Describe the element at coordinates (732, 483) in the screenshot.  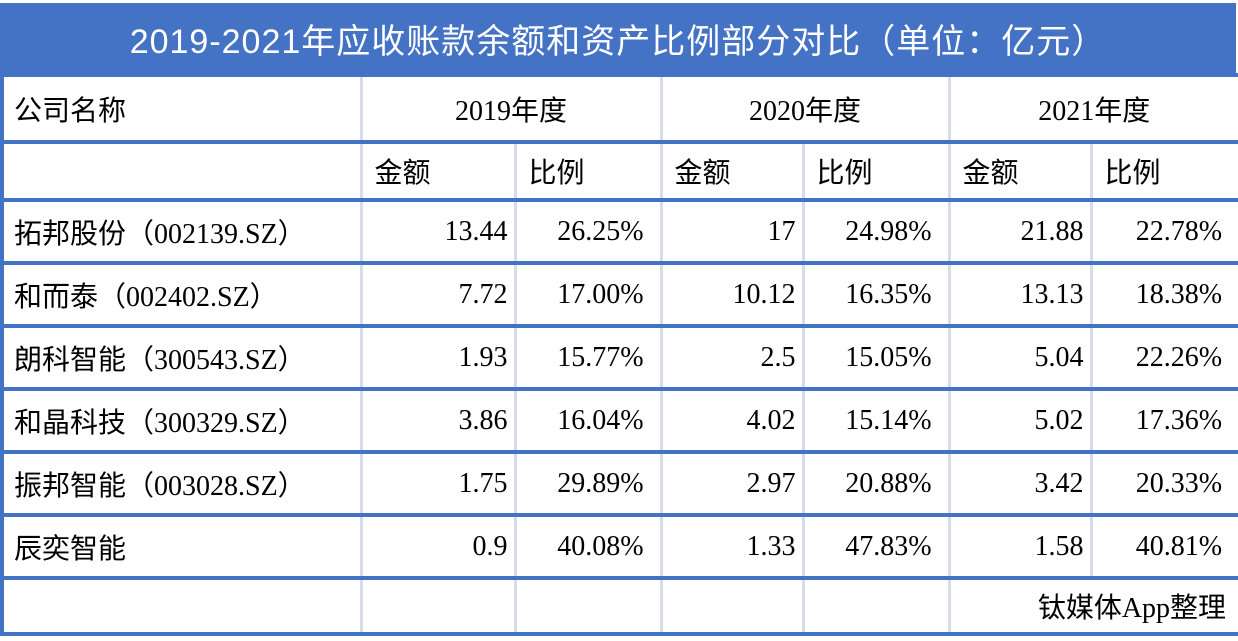
I see `value-cell: 2.97` at that location.